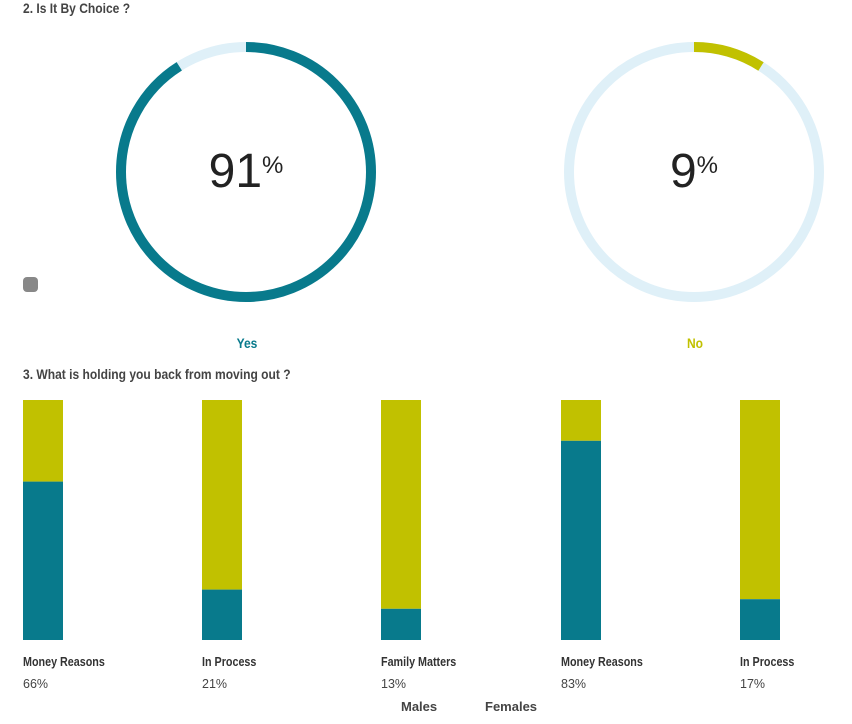  I want to click on legend-females: Females, so click(511, 706).